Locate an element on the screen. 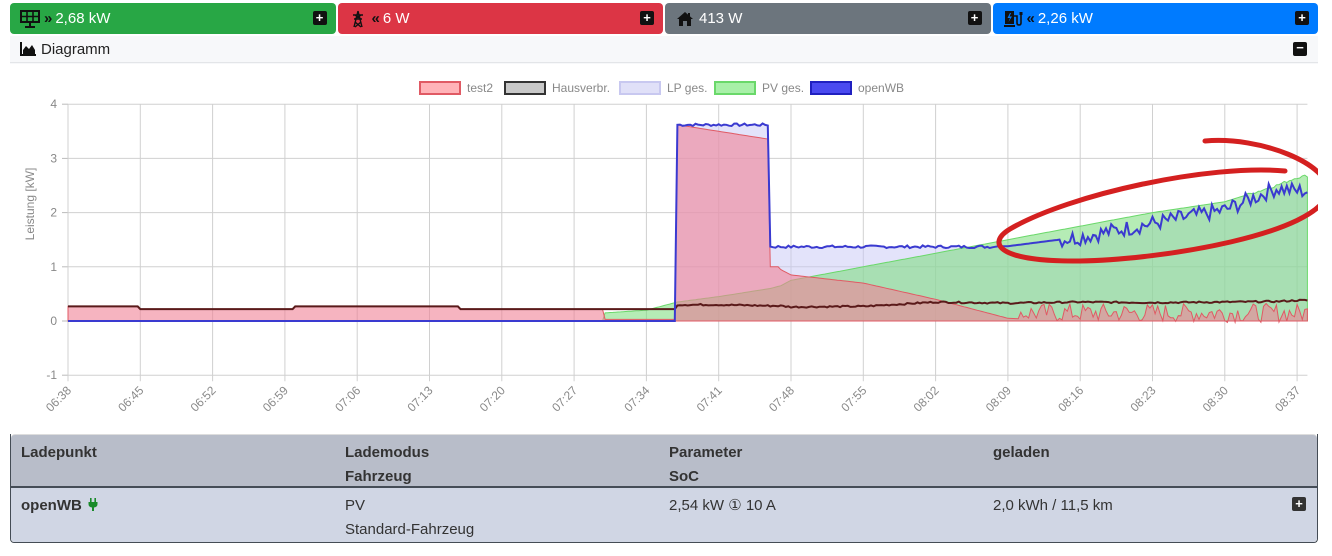  legend-item: test2 is located at coordinates (456, 88).